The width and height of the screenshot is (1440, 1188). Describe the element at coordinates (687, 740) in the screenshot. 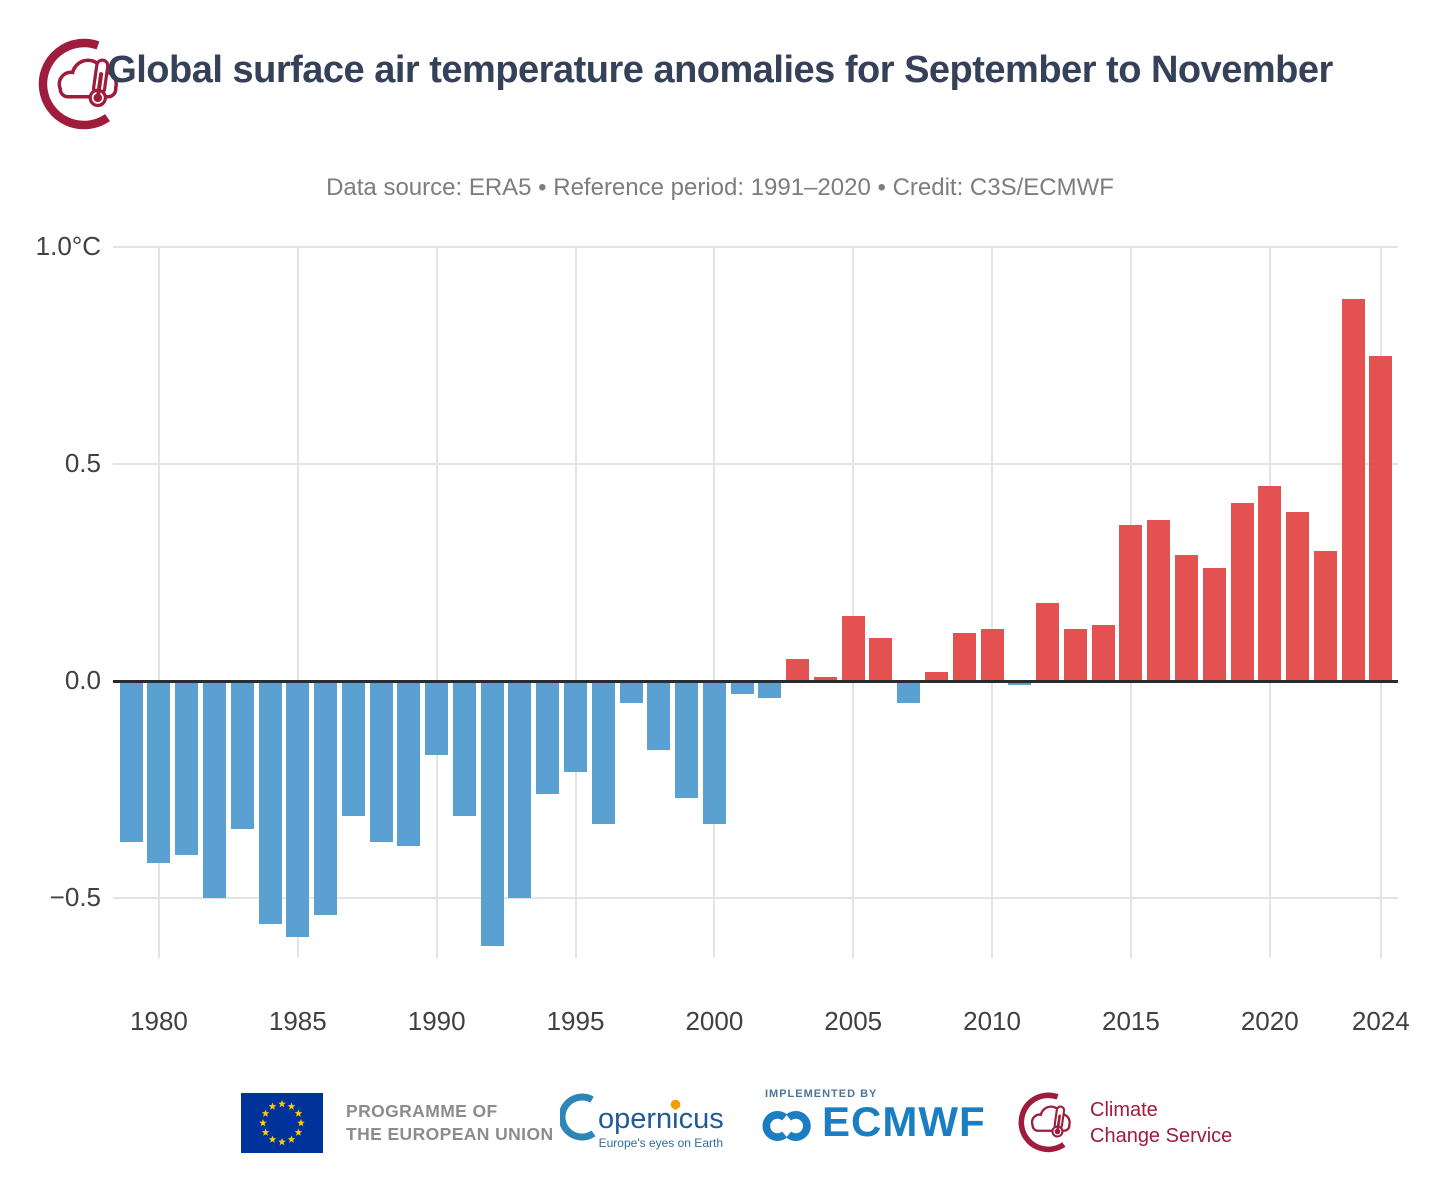

I see `bar-1999` at that location.